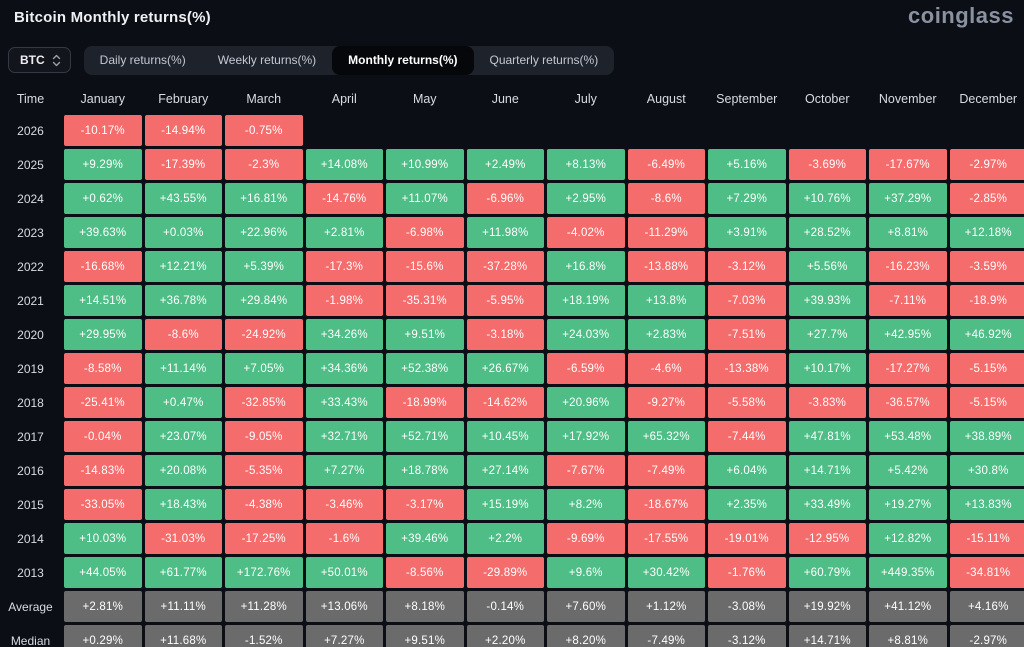  What do you see at coordinates (264, 470) in the screenshot?
I see `return-cell: -5.35%` at bounding box center [264, 470].